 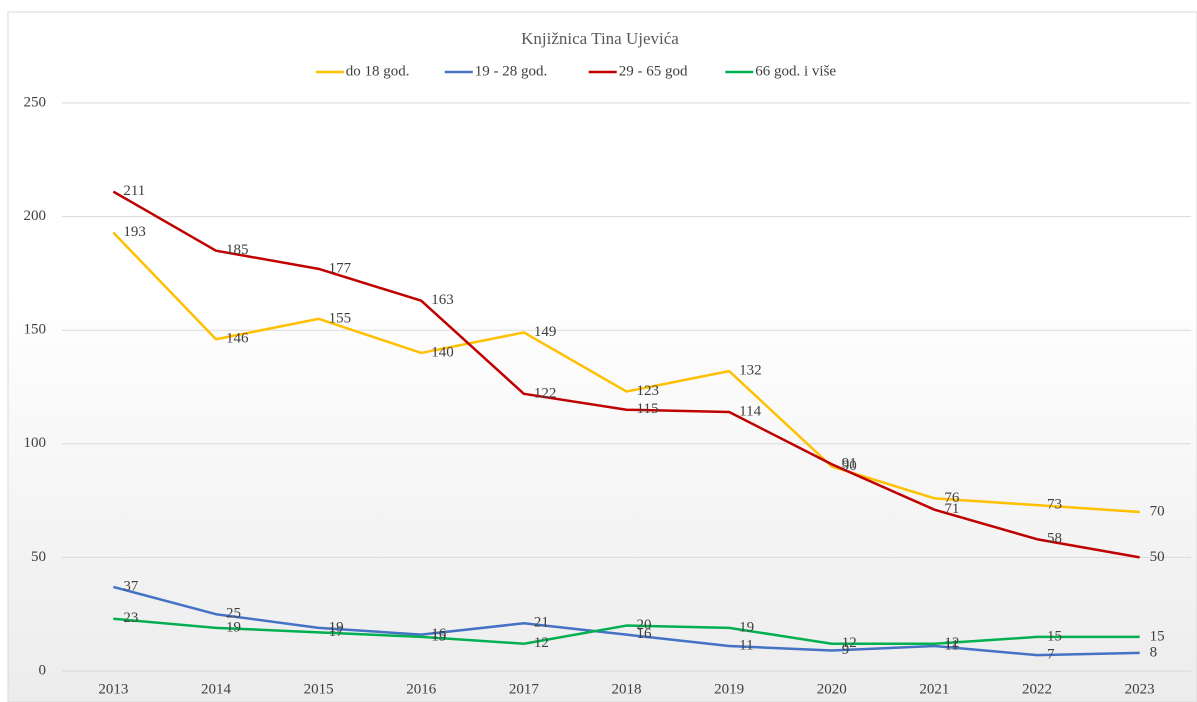 What do you see at coordinates (1054, 539) in the screenshot?
I see `data-label: 58` at bounding box center [1054, 539].